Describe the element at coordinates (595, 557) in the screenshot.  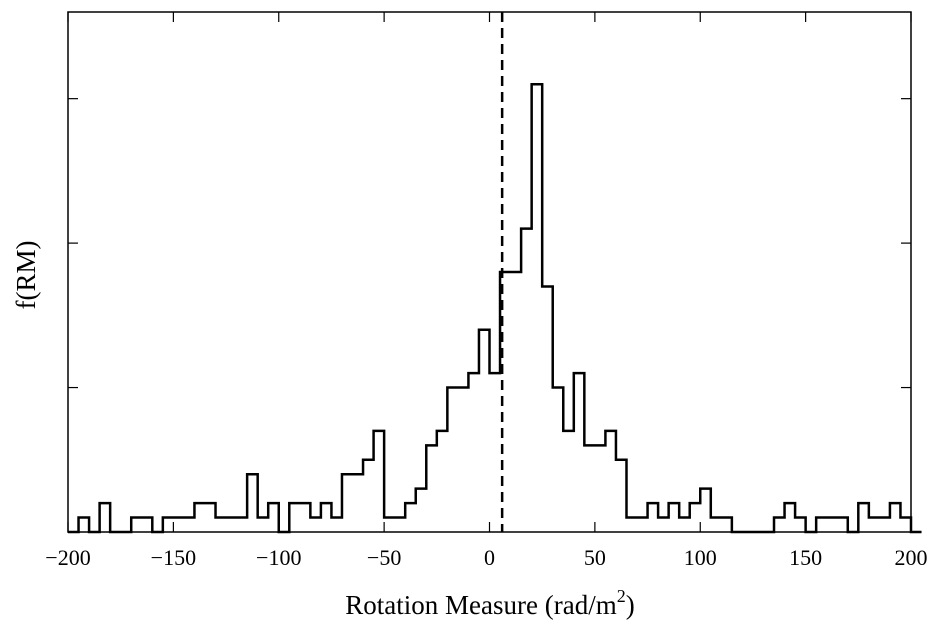
I see `x-tick-label: 50` at that location.